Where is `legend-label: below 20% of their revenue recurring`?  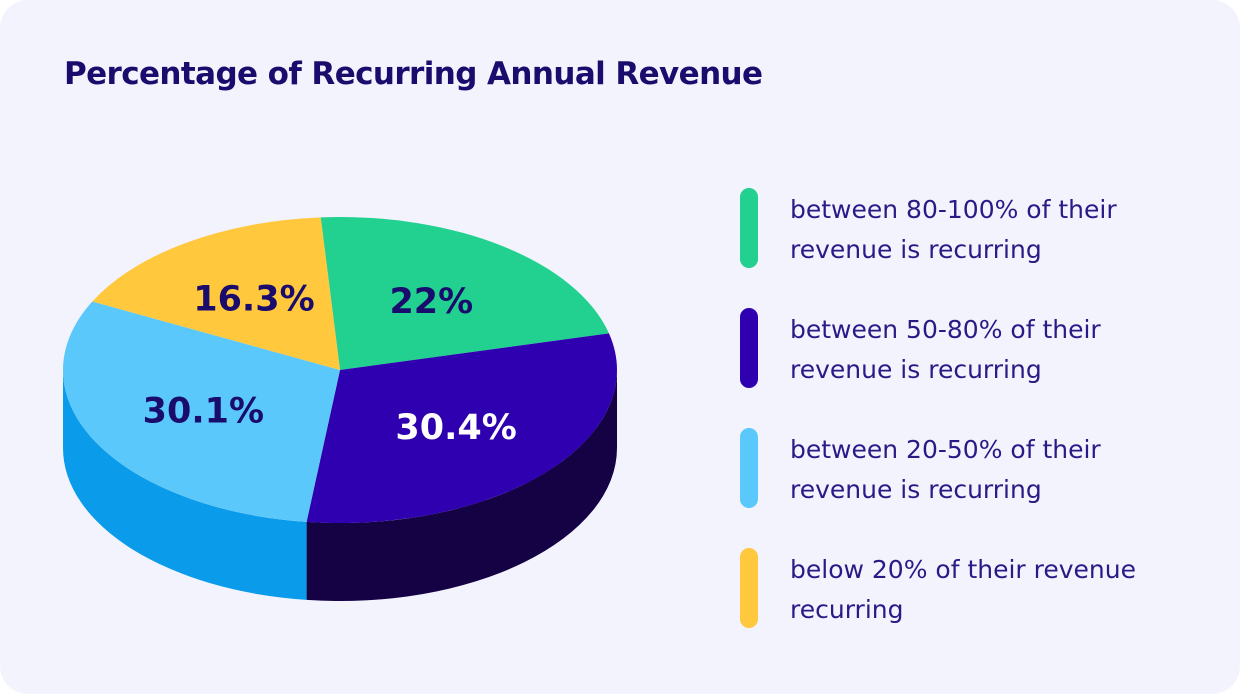
legend-label: below 20% of their revenue recurring is located at coordinates (963, 589).